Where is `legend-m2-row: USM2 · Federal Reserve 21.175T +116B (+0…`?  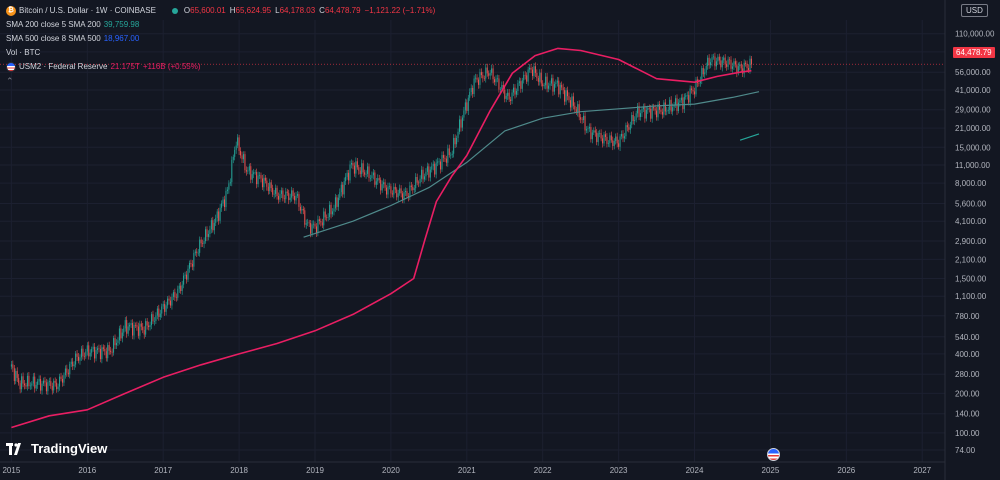 legend-m2-row: USM2 · Federal Reserve 21.175T +116B (+0… is located at coordinates (222, 67).